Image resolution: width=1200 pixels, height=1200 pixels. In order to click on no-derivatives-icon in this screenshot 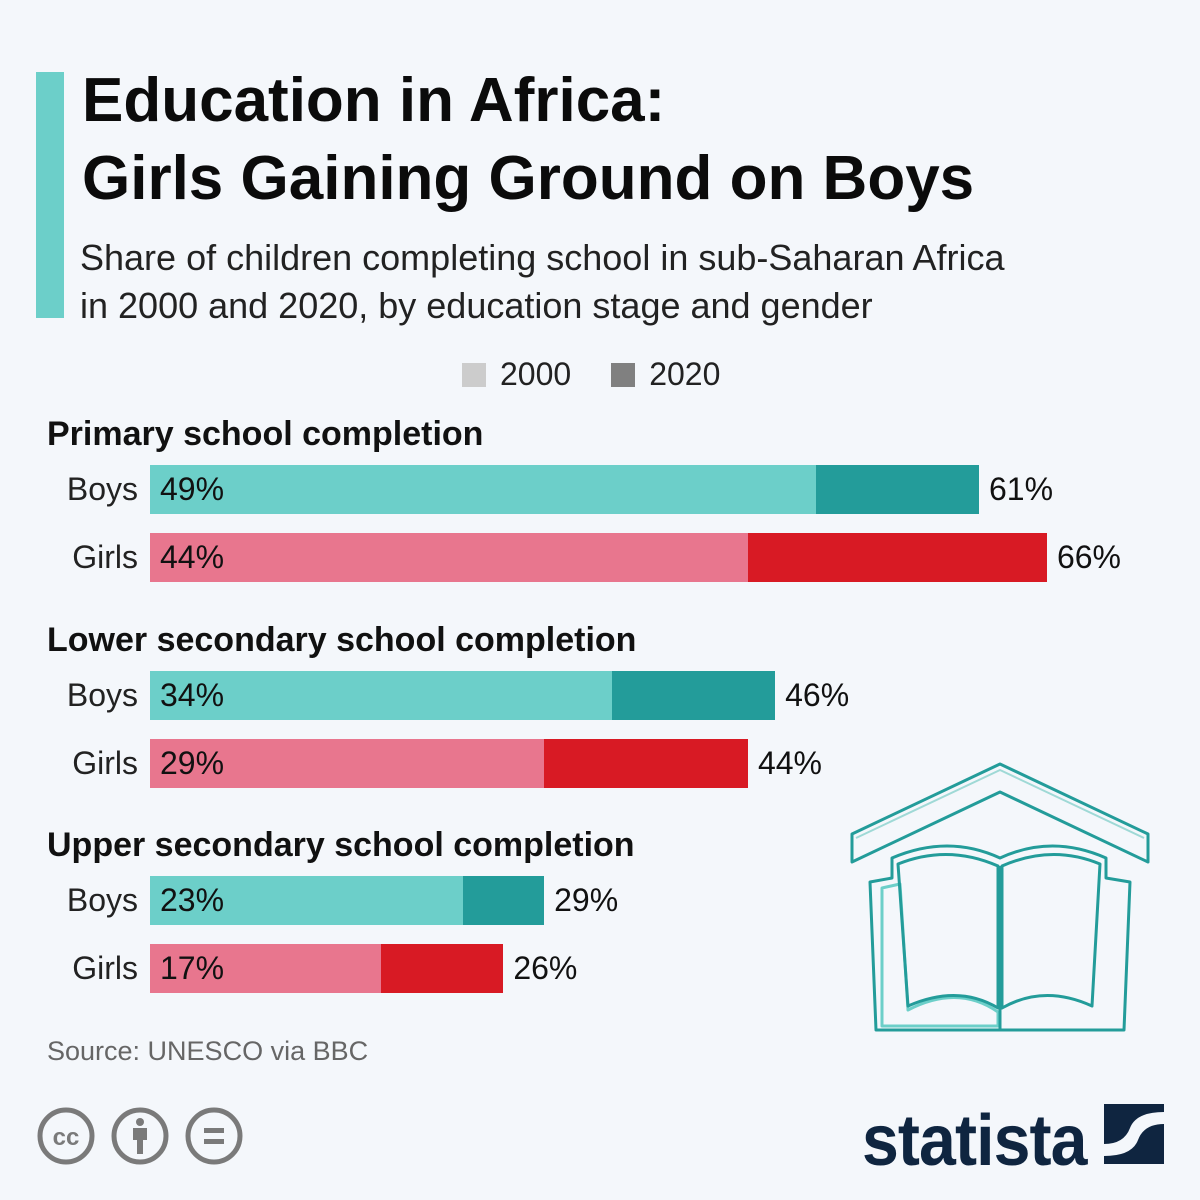, I will do `click(214, 1136)`.